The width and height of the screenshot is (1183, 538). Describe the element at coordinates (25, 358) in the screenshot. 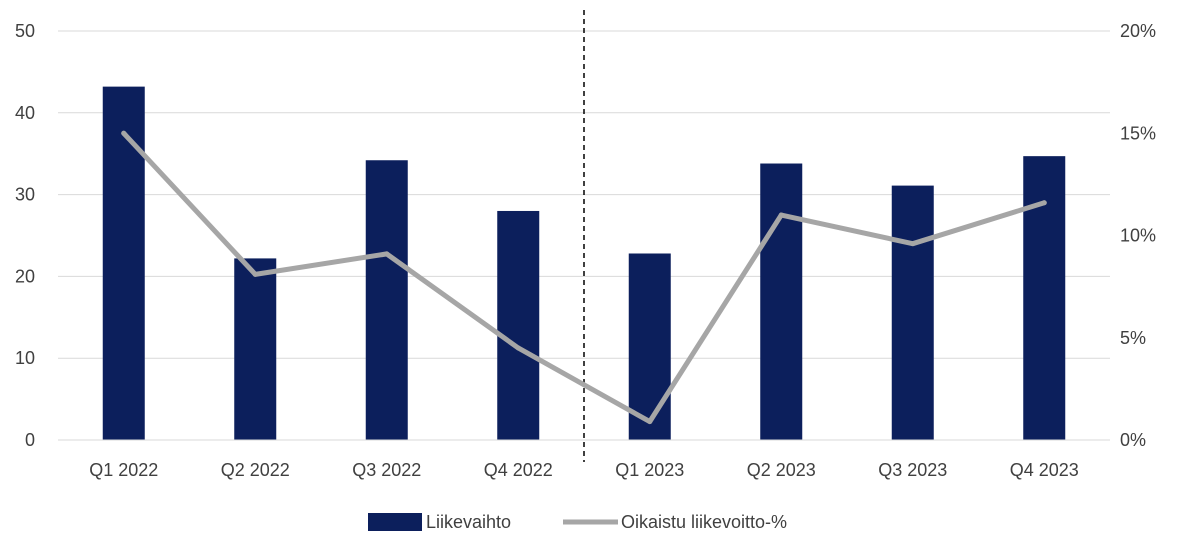

I see `y-left-tick-label: 10` at that location.